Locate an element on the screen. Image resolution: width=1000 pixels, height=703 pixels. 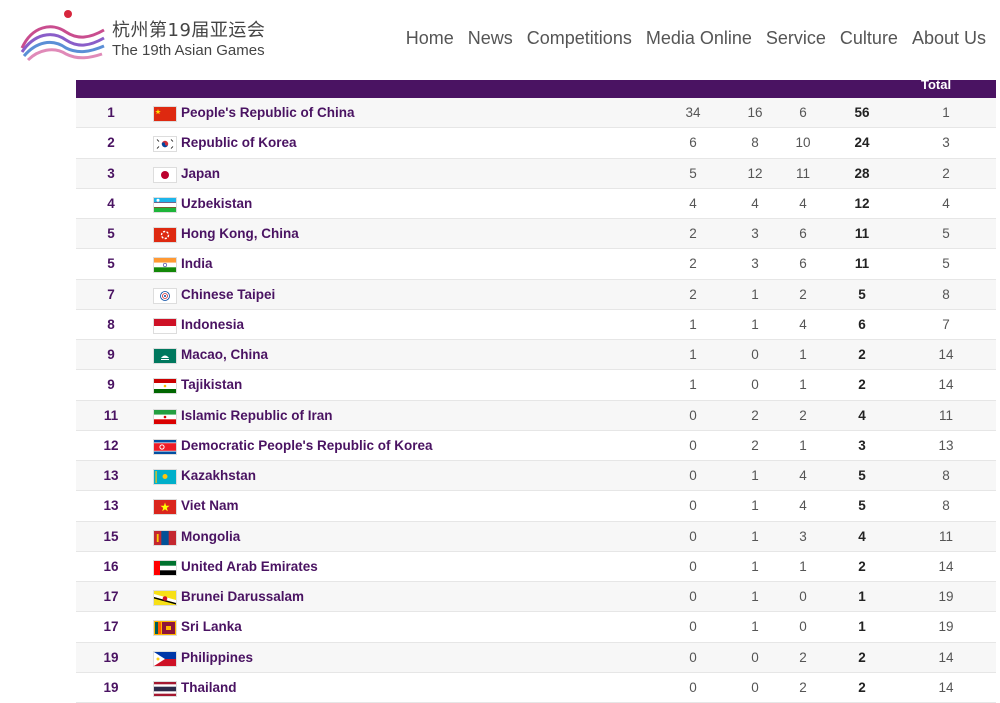
total-count: 4 is located at coordinates (862, 536).